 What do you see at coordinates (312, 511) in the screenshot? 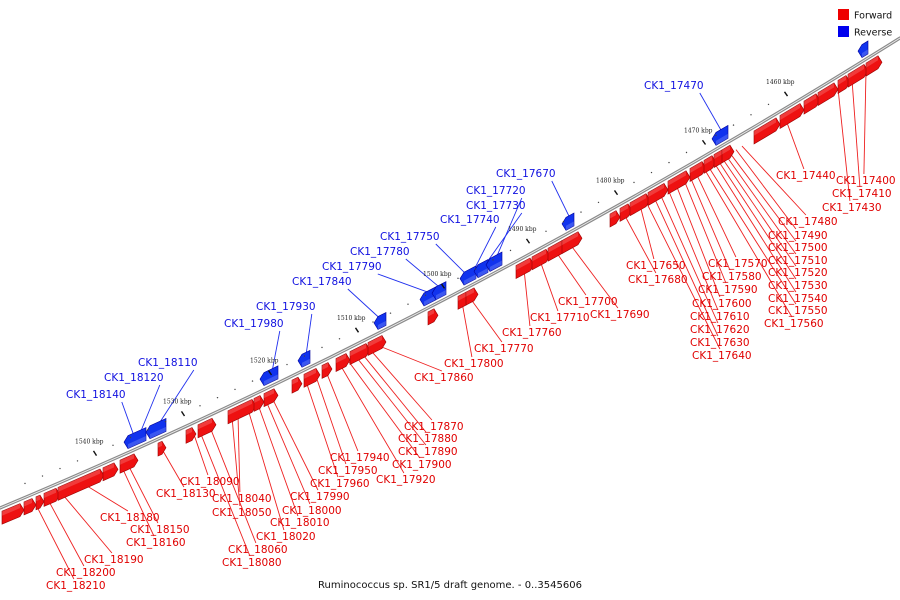
I see `gene-label: CK1_18000` at bounding box center [312, 511].